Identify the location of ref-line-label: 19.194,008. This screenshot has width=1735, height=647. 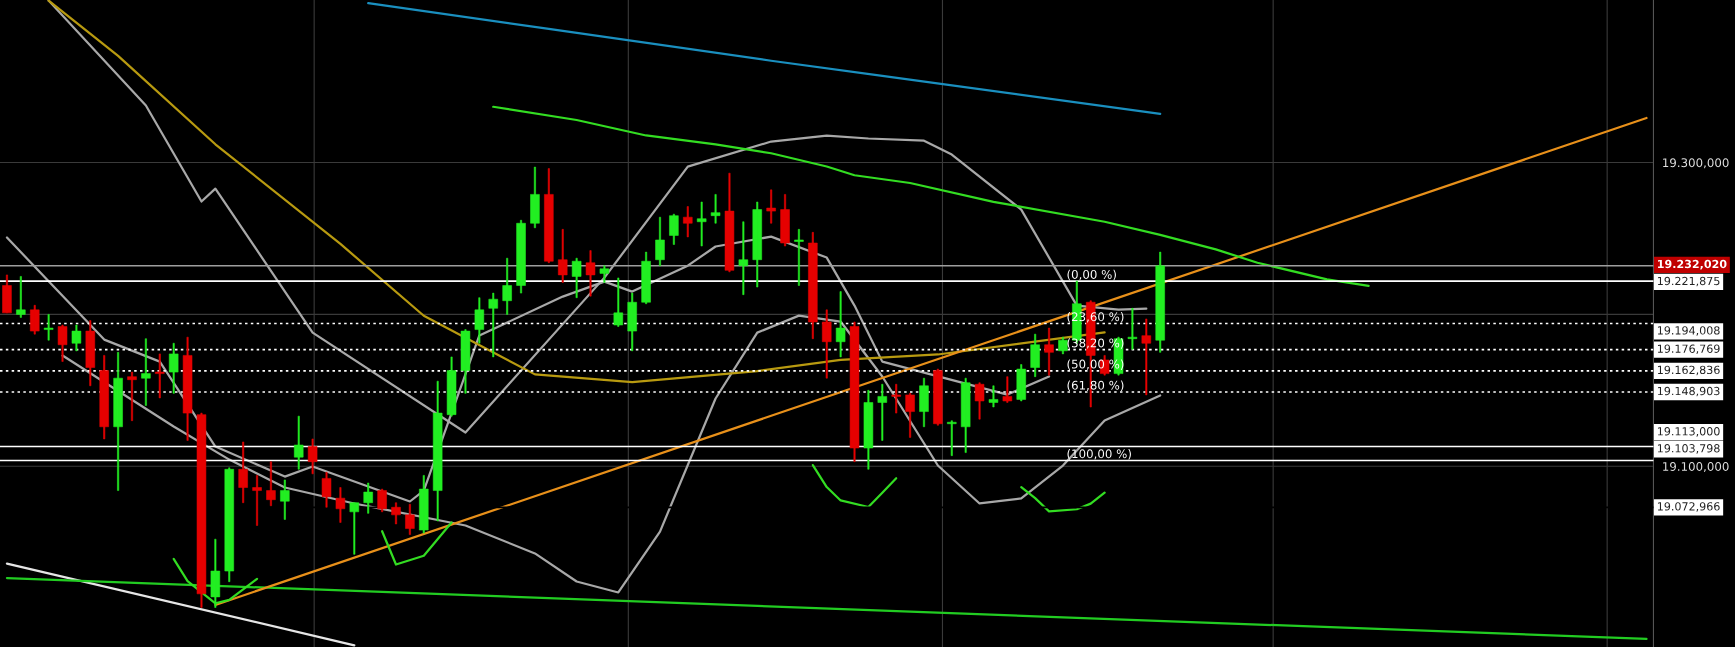
(1688, 331).